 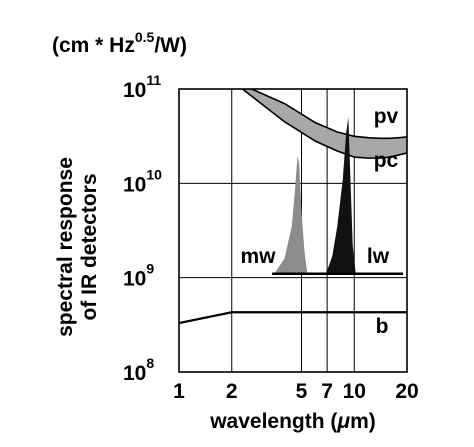 I want to click on series-label-pc: pc, so click(x=386, y=160).